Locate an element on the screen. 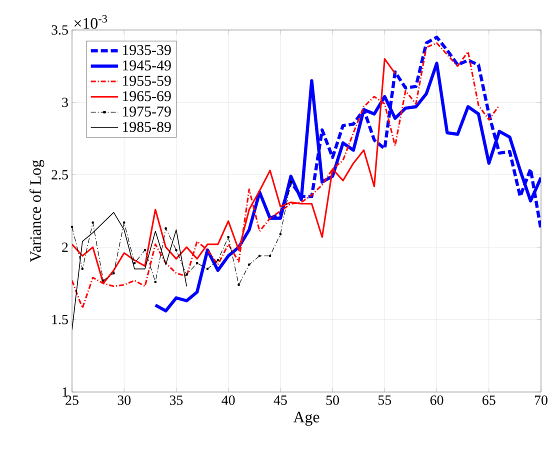 This screenshot has width=559, height=450. y-tick-label: 2.5 is located at coordinates (60, 175).